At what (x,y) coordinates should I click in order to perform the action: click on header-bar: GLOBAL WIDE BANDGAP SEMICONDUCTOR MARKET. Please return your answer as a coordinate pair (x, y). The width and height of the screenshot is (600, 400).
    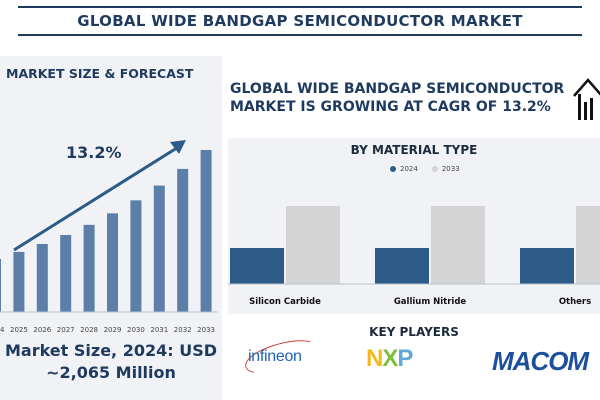
    Looking at the image, I should click on (300, 21).